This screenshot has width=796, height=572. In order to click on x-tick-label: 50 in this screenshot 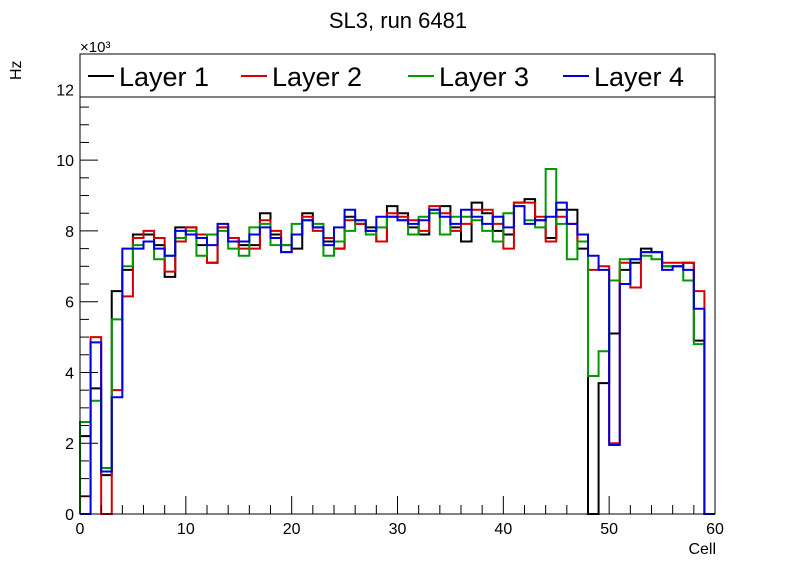, I will do `click(609, 529)`.